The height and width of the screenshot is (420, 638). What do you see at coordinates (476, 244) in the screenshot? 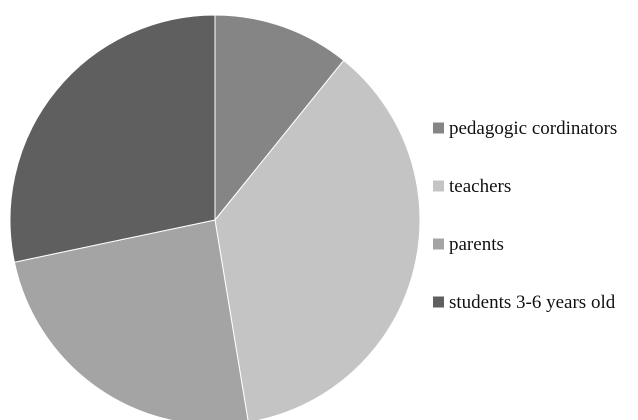
I see `legend-label: parents` at bounding box center [476, 244].